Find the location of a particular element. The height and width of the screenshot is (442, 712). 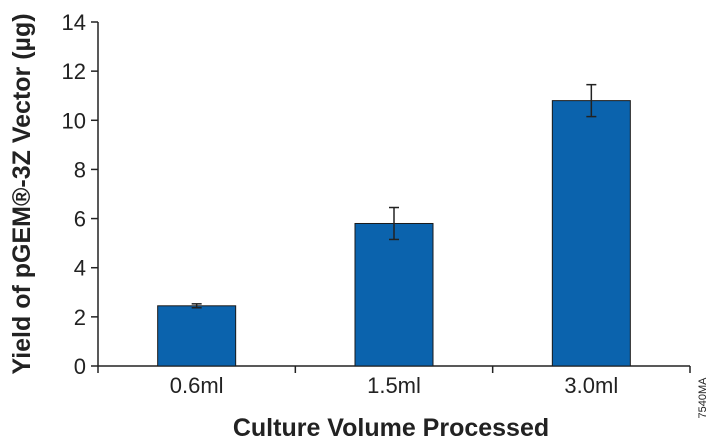

y-tick-label: 4 is located at coordinates (80, 268).